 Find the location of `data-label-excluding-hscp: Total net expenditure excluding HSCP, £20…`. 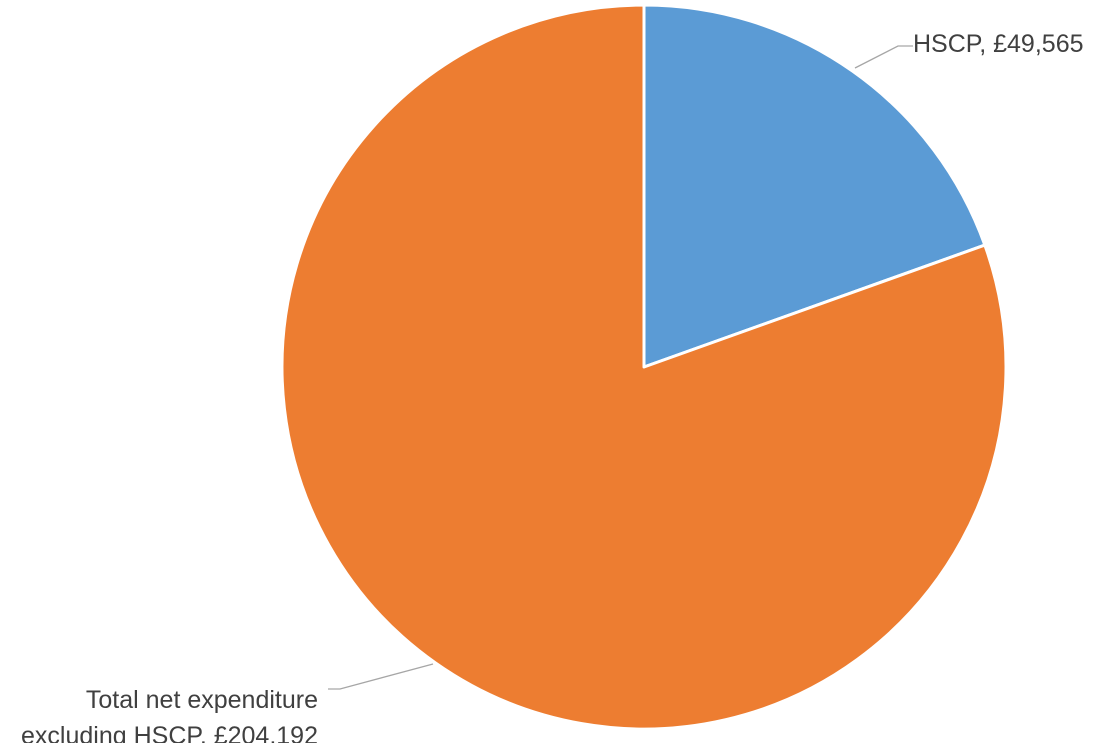

data-label-excluding-hscp: Total net expenditure excluding HSCP, £20… is located at coordinates (169, 714).